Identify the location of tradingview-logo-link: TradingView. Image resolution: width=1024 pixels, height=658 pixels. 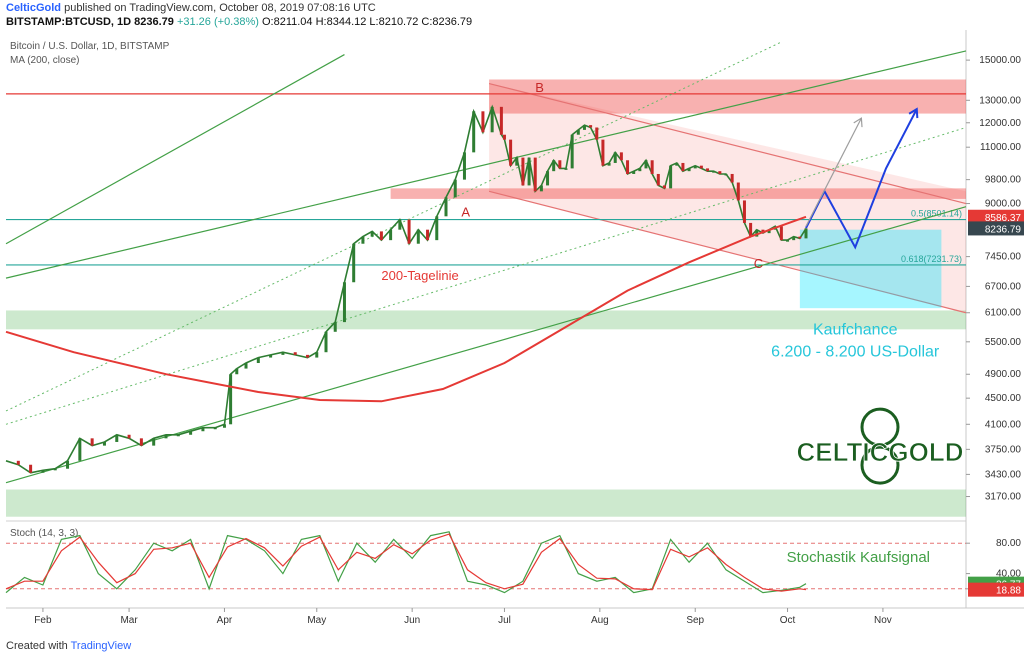
(101, 646).